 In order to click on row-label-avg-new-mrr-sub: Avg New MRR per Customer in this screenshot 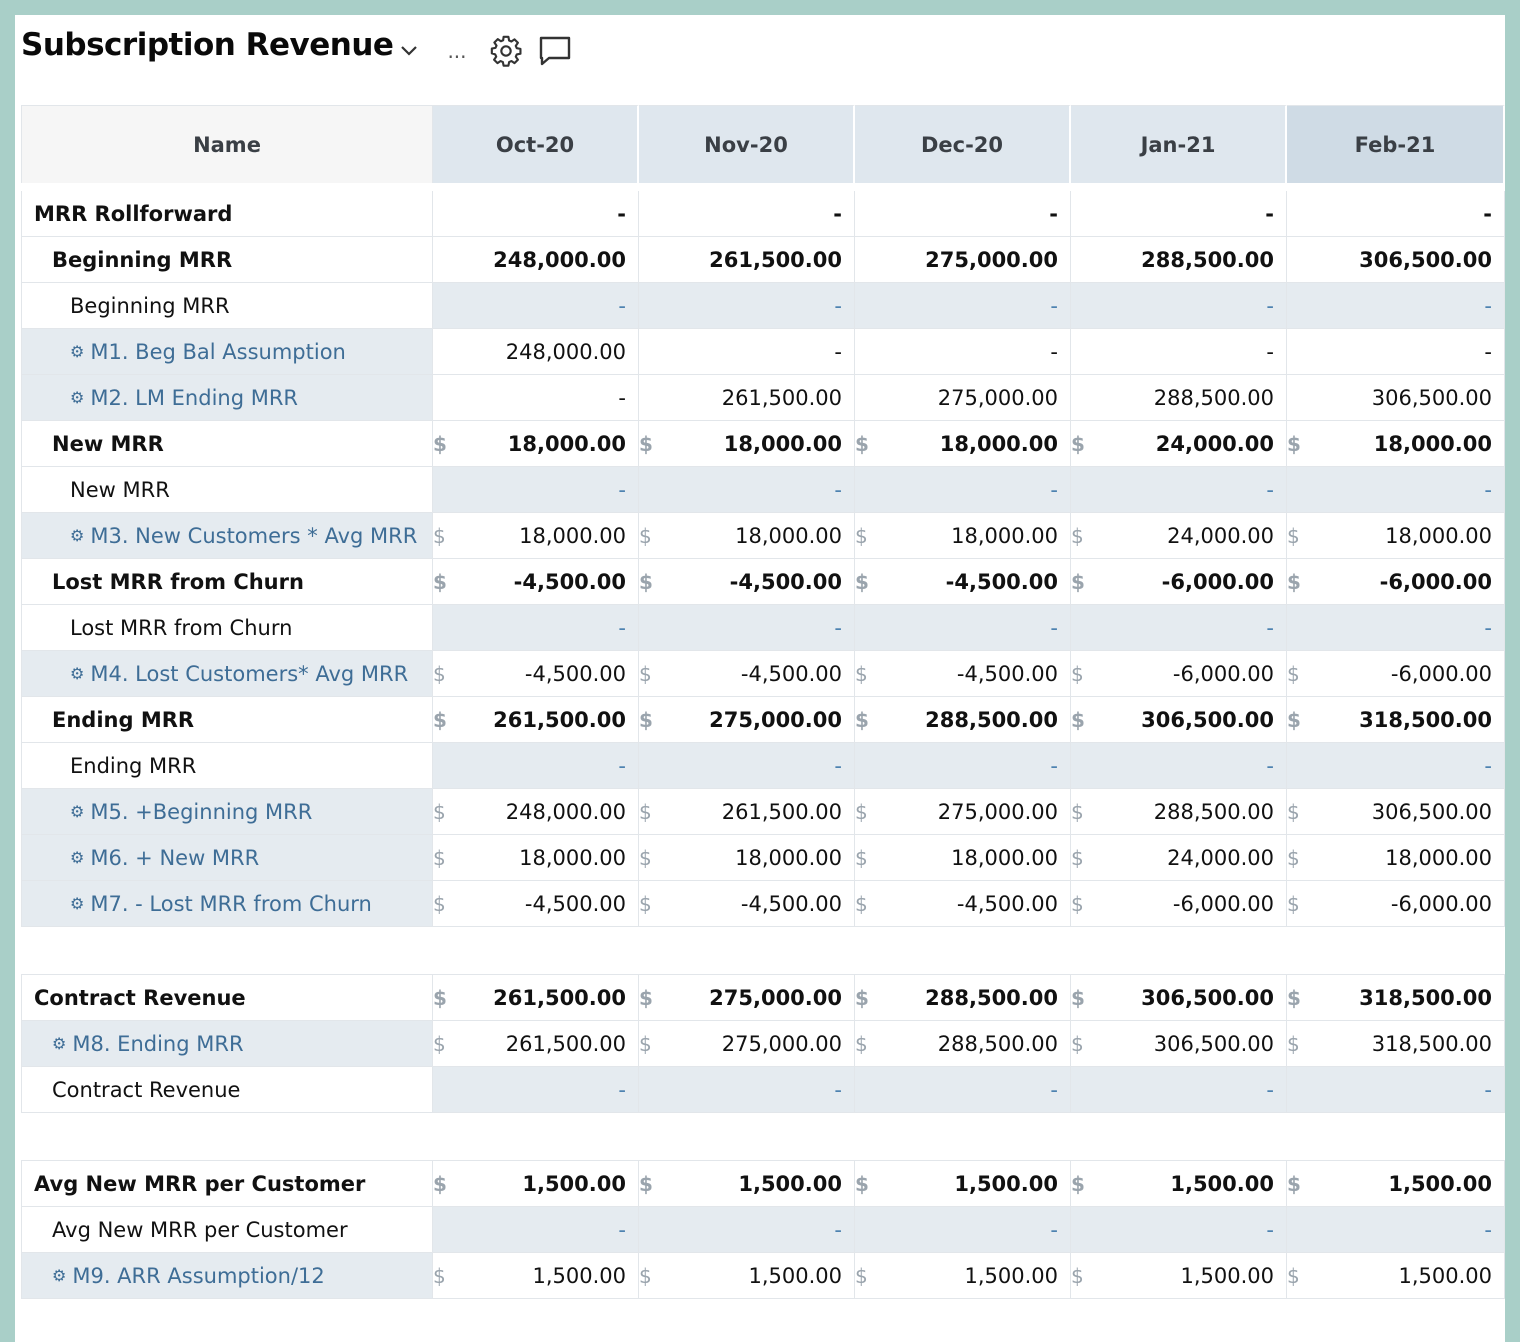, I will do `click(227, 1229)`.